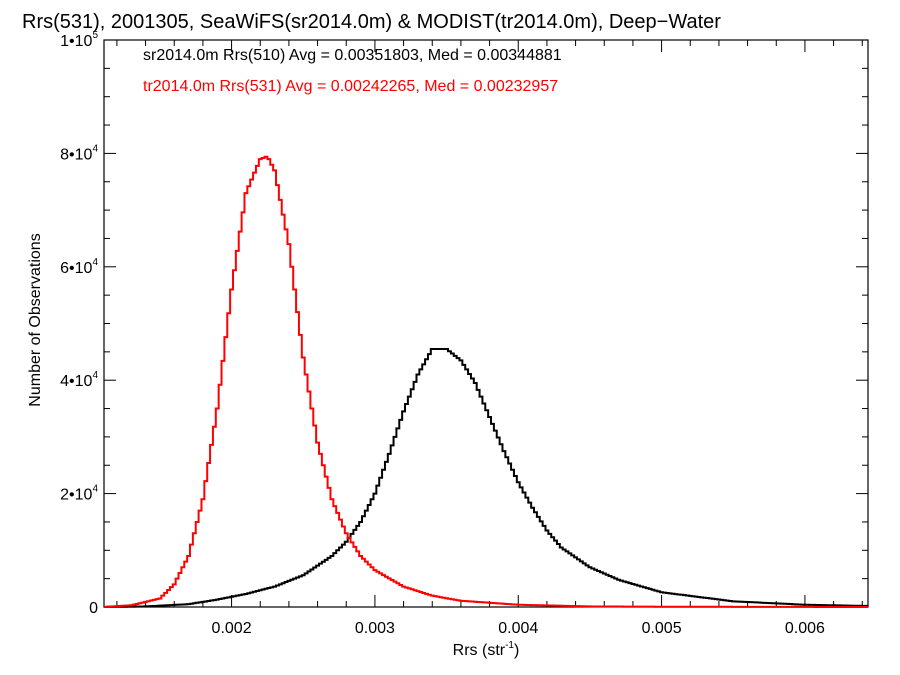  I want to click on x-axis-label: Rrs (str-1), so click(486, 649).